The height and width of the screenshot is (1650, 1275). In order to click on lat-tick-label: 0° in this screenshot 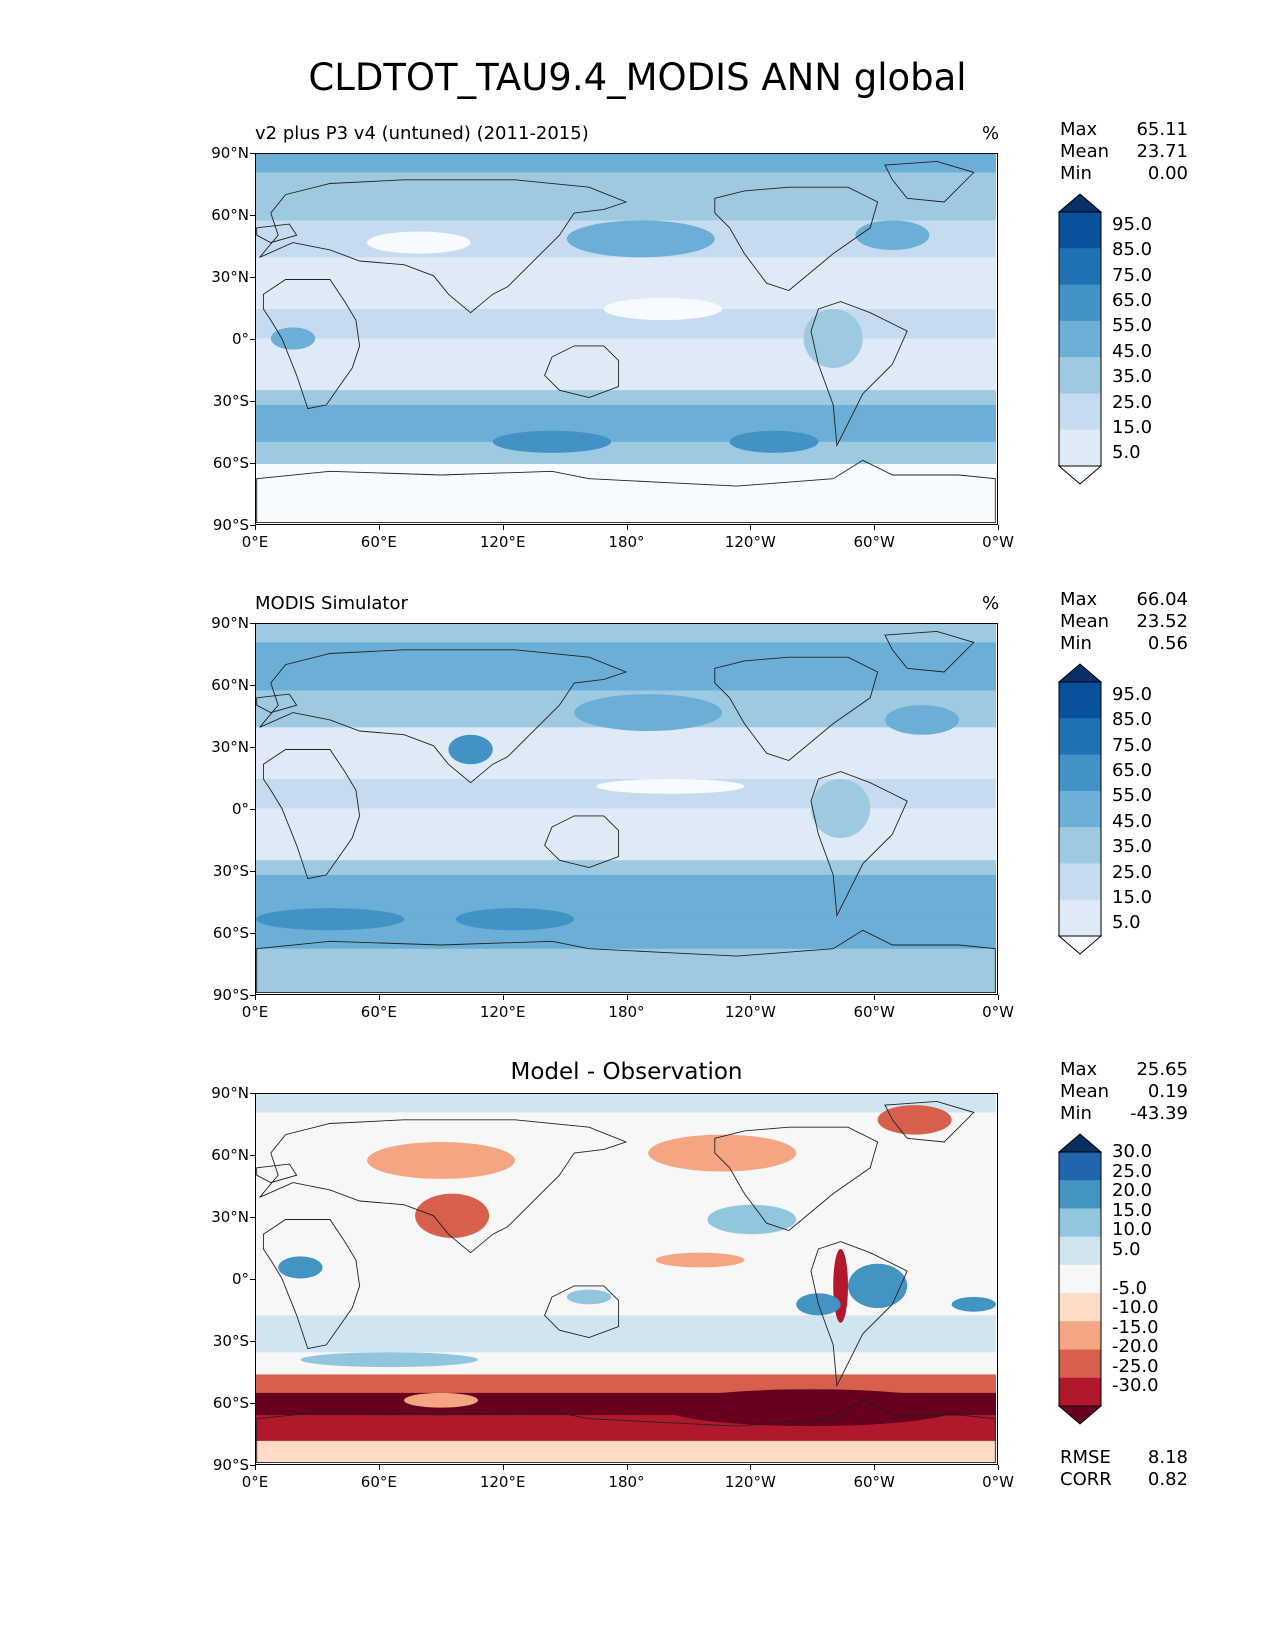, I will do `click(240, 1279)`.